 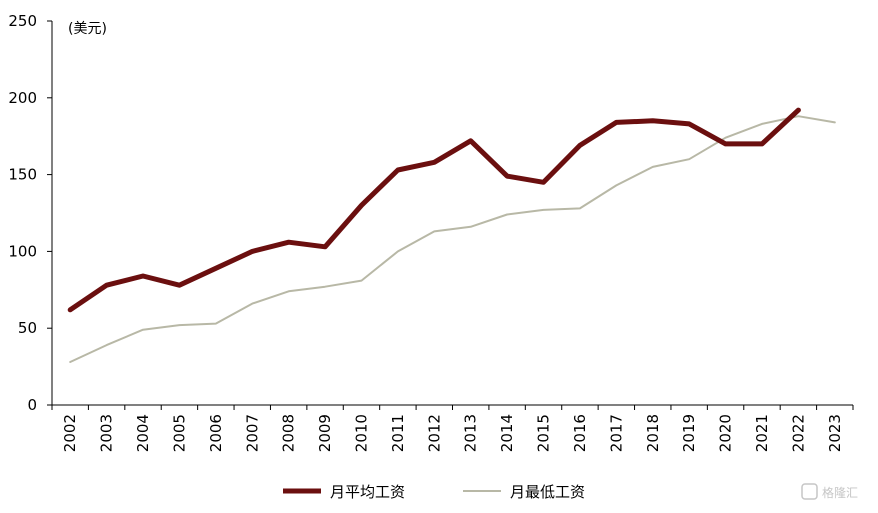 What do you see at coordinates (22, 98) in the screenshot?
I see `y-tick-label: 200` at bounding box center [22, 98].